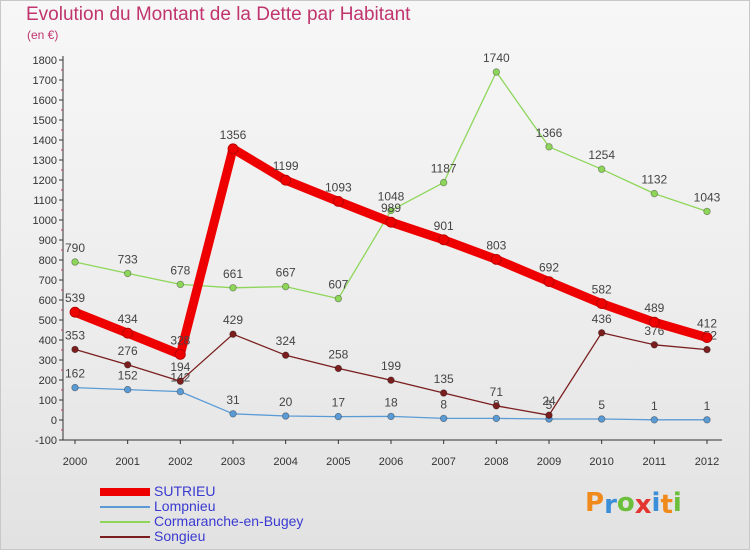 The width and height of the screenshot is (750, 550). Describe the element at coordinates (233, 400) in the screenshot. I see `data-label: 31` at that location.